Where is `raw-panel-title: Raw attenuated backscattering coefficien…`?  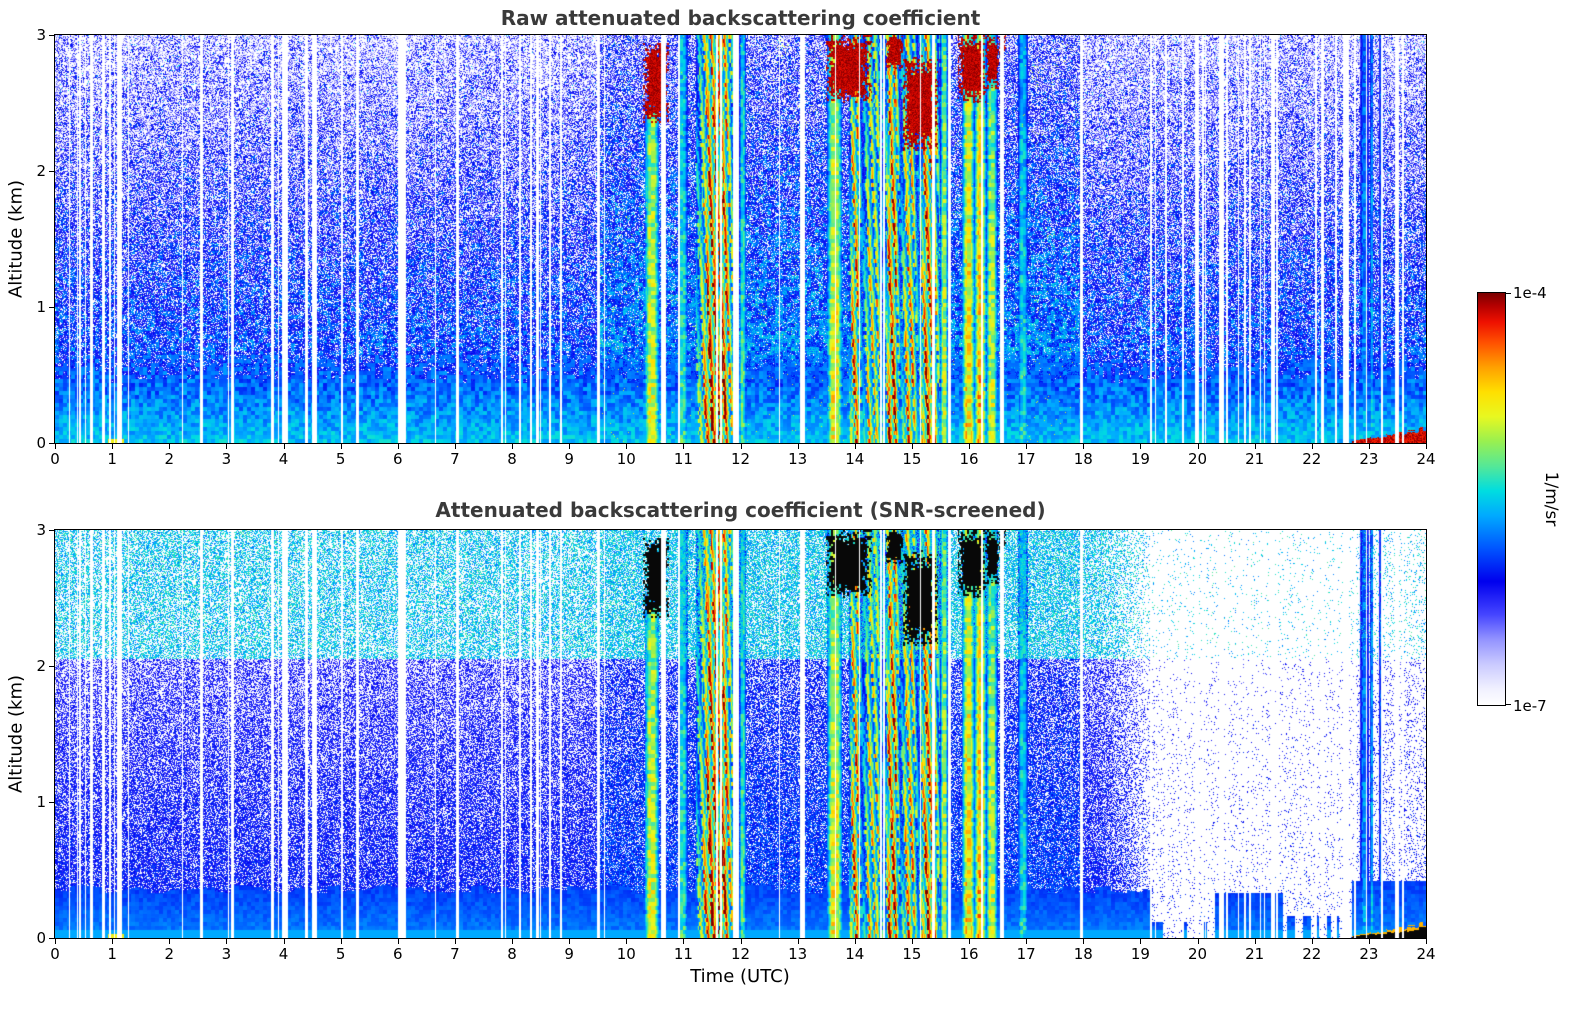 raw-panel-title: Raw attenuated backscattering coefficien… is located at coordinates (740, 18).